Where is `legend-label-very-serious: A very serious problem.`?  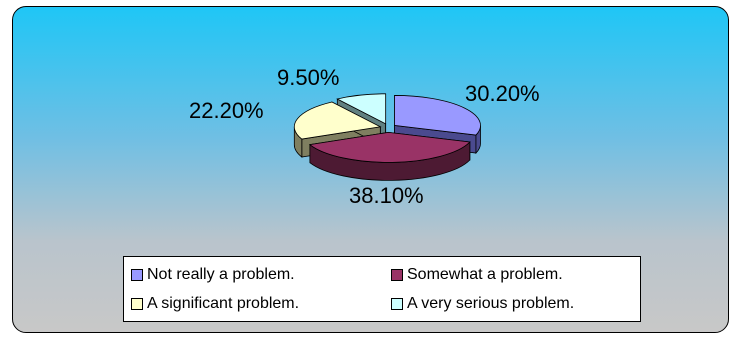
legend-label-very-serious: A very serious problem. is located at coordinates (491, 303).